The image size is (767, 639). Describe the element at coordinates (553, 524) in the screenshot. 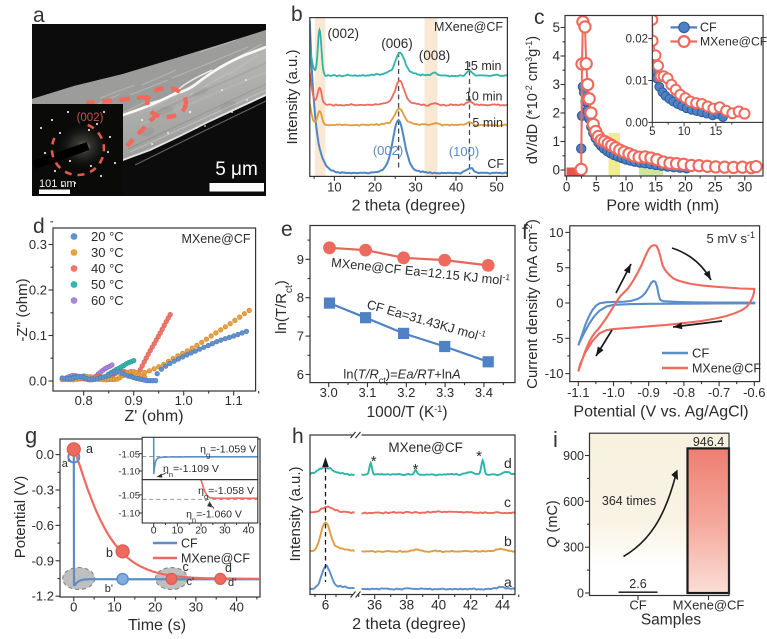

I see `svg-text: Q (mC)` at that location.